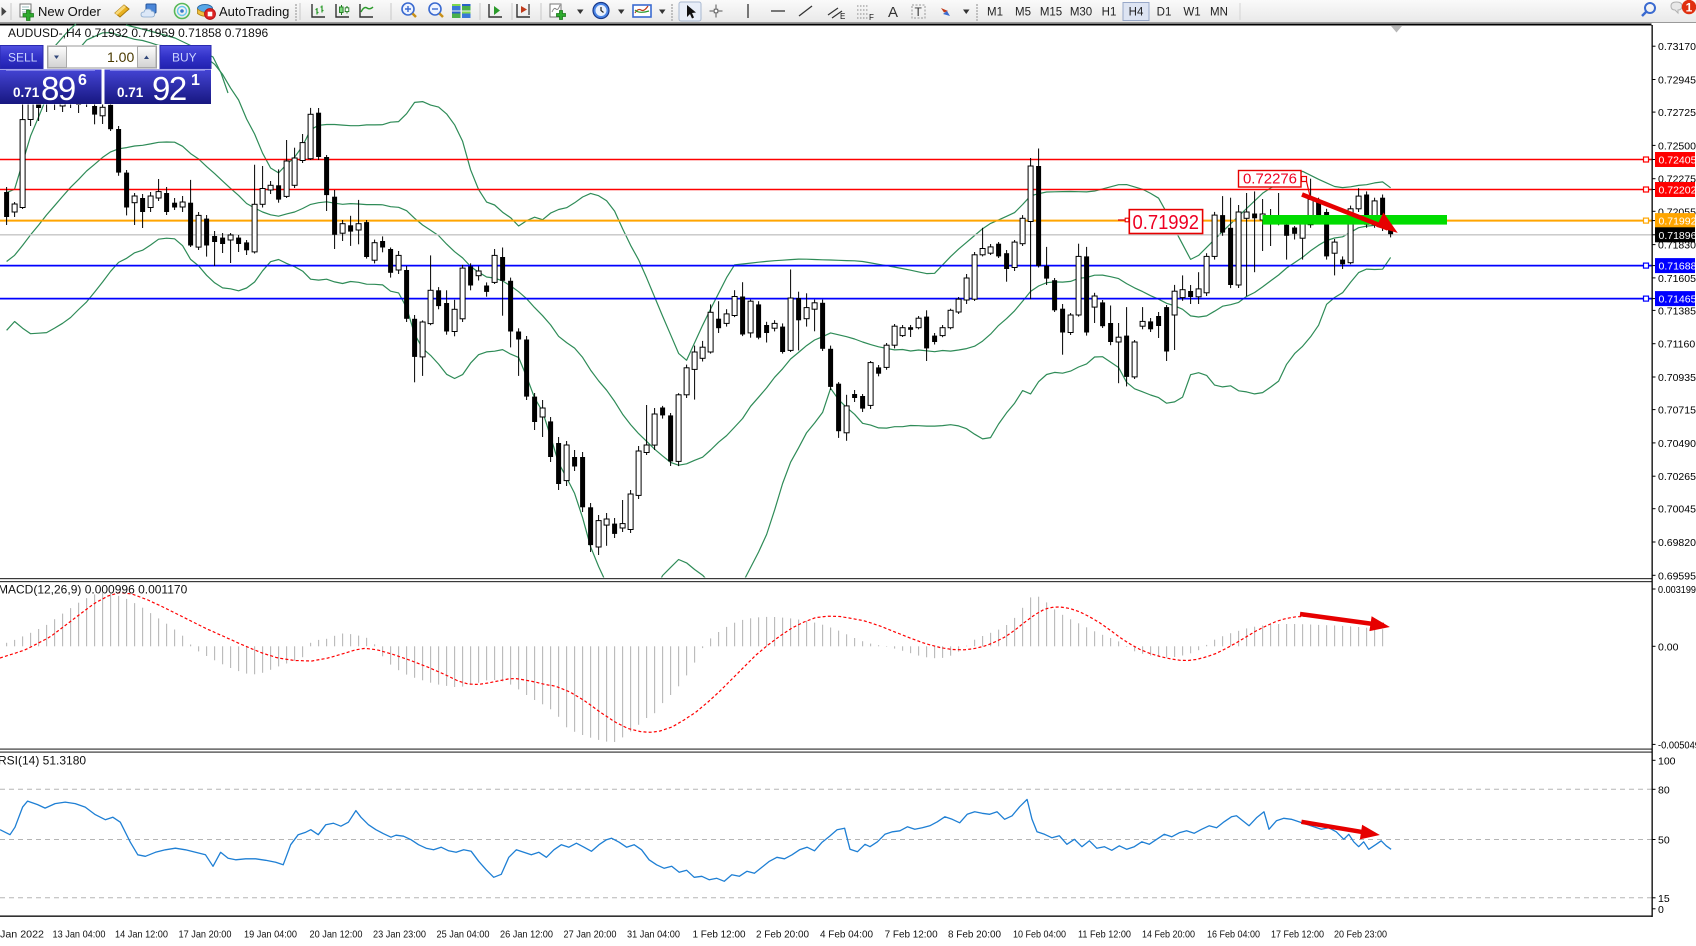  Describe the element at coordinates (1270, 180) in the screenshot. I see `svg-text: 0.72276` at that location.